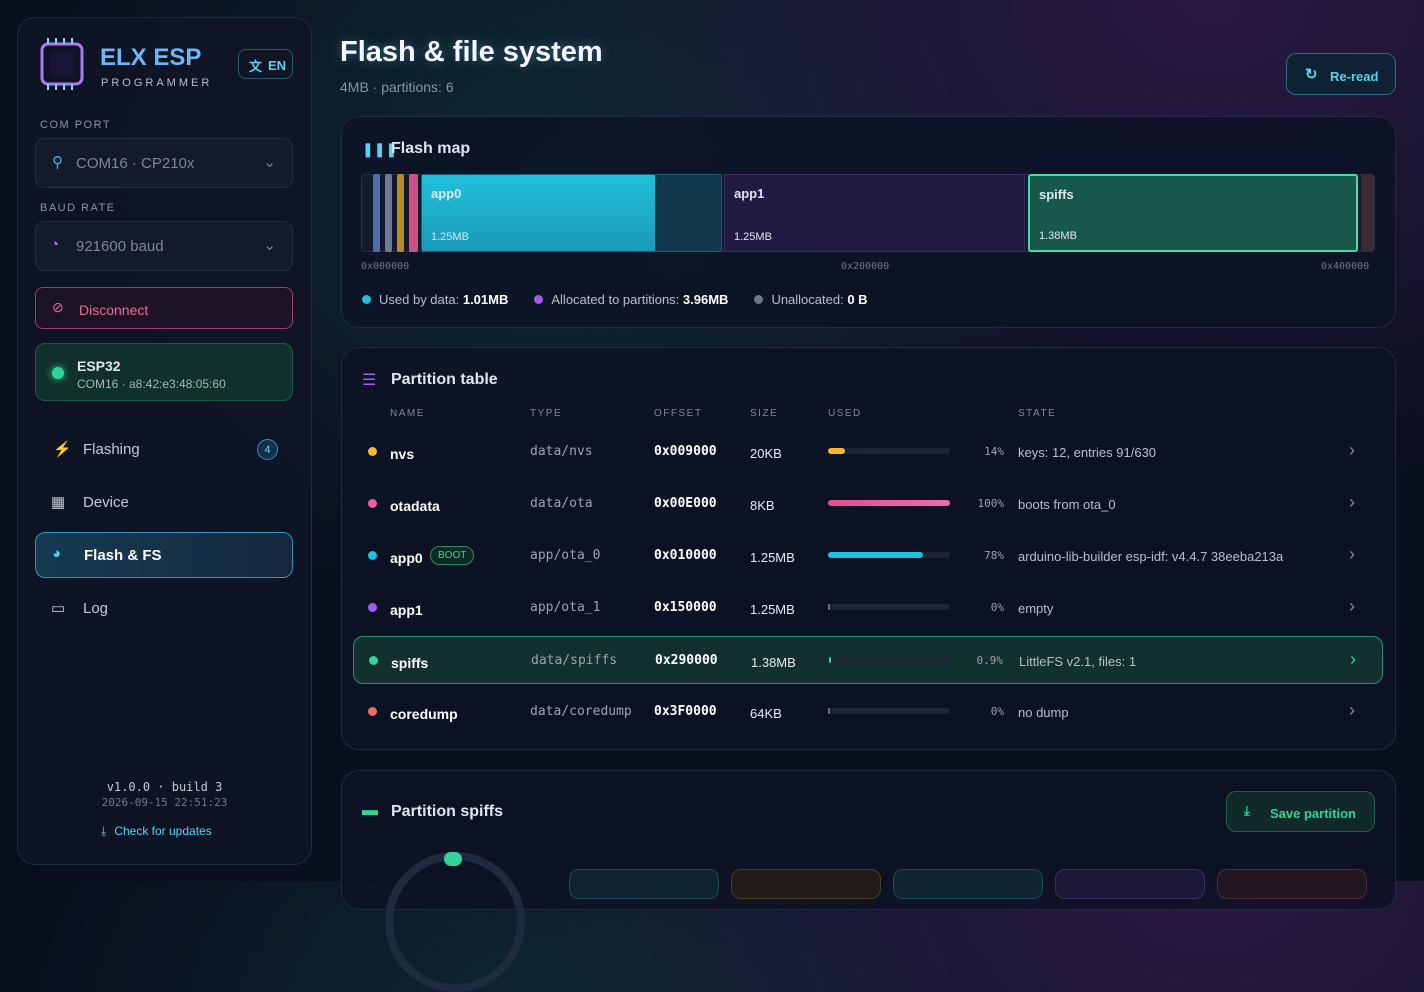 This screenshot has width=1424, height=992. What do you see at coordinates (76, 125) in the screenshot?
I see `com-port-label: COM PORT` at bounding box center [76, 125].